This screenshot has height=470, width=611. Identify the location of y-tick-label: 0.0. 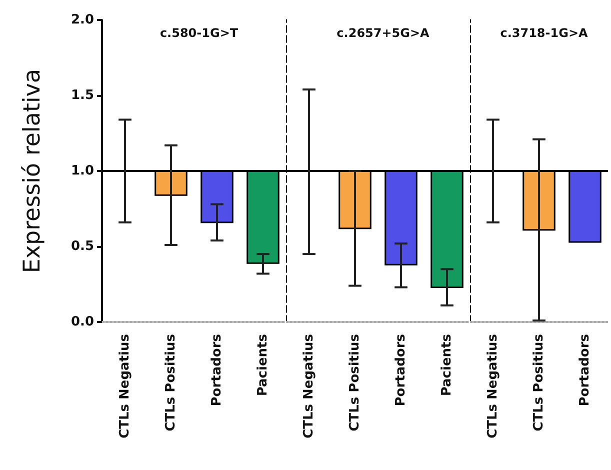
(82, 322).